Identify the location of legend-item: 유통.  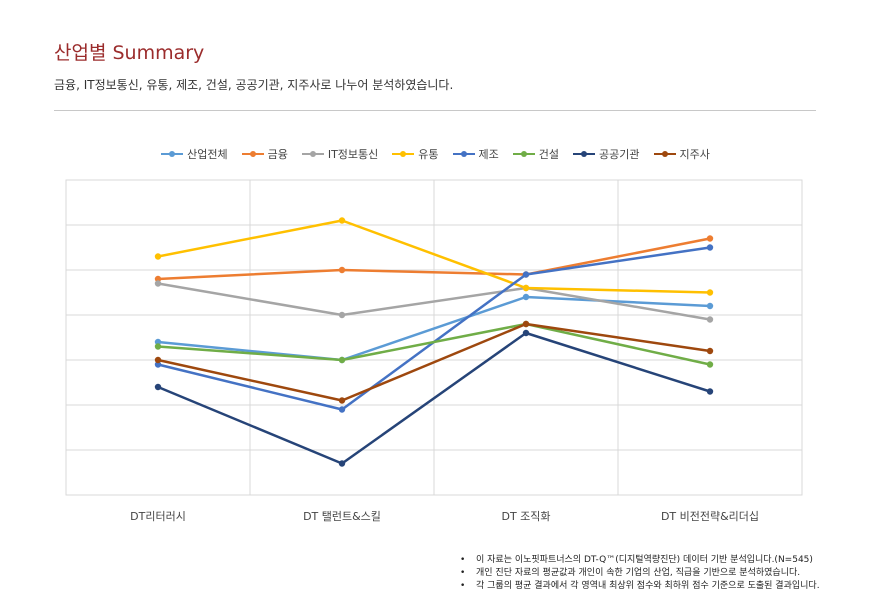
(415, 154).